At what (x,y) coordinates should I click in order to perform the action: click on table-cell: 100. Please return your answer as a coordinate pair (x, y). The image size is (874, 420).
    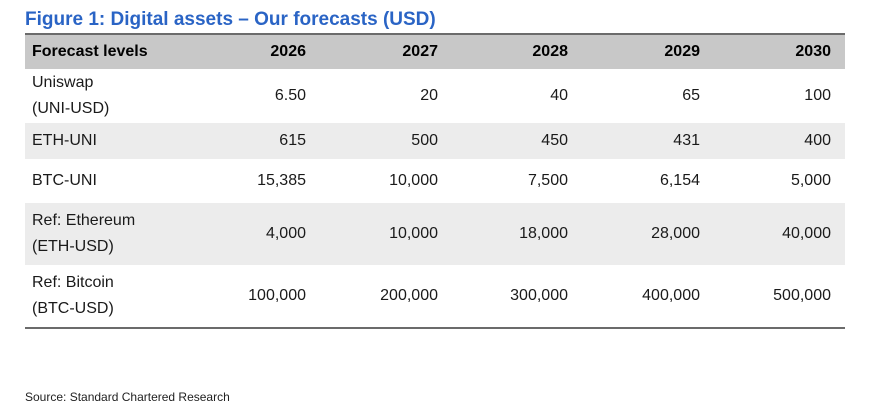
    Looking at the image, I should click on (817, 95).